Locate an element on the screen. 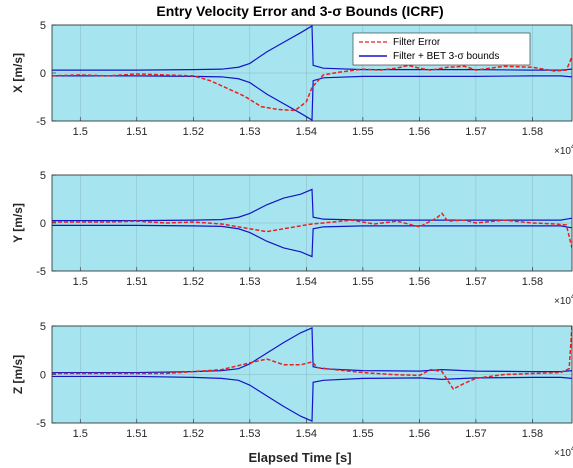  legend-box is located at coordinates (441, 49).